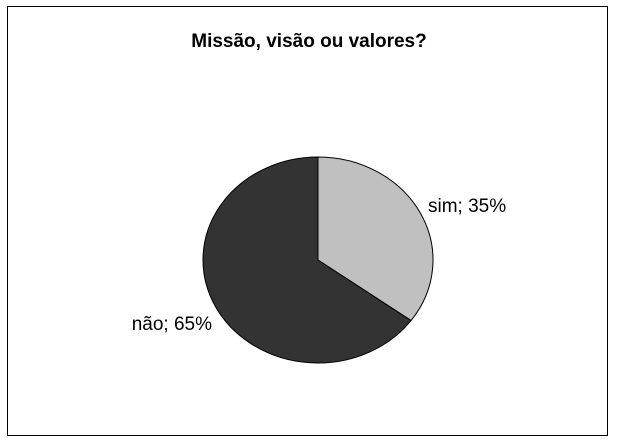 Image resolution: width=618 pixels, height=440 pixels. I want to click on pie-slice-sim, so click(375, 239).